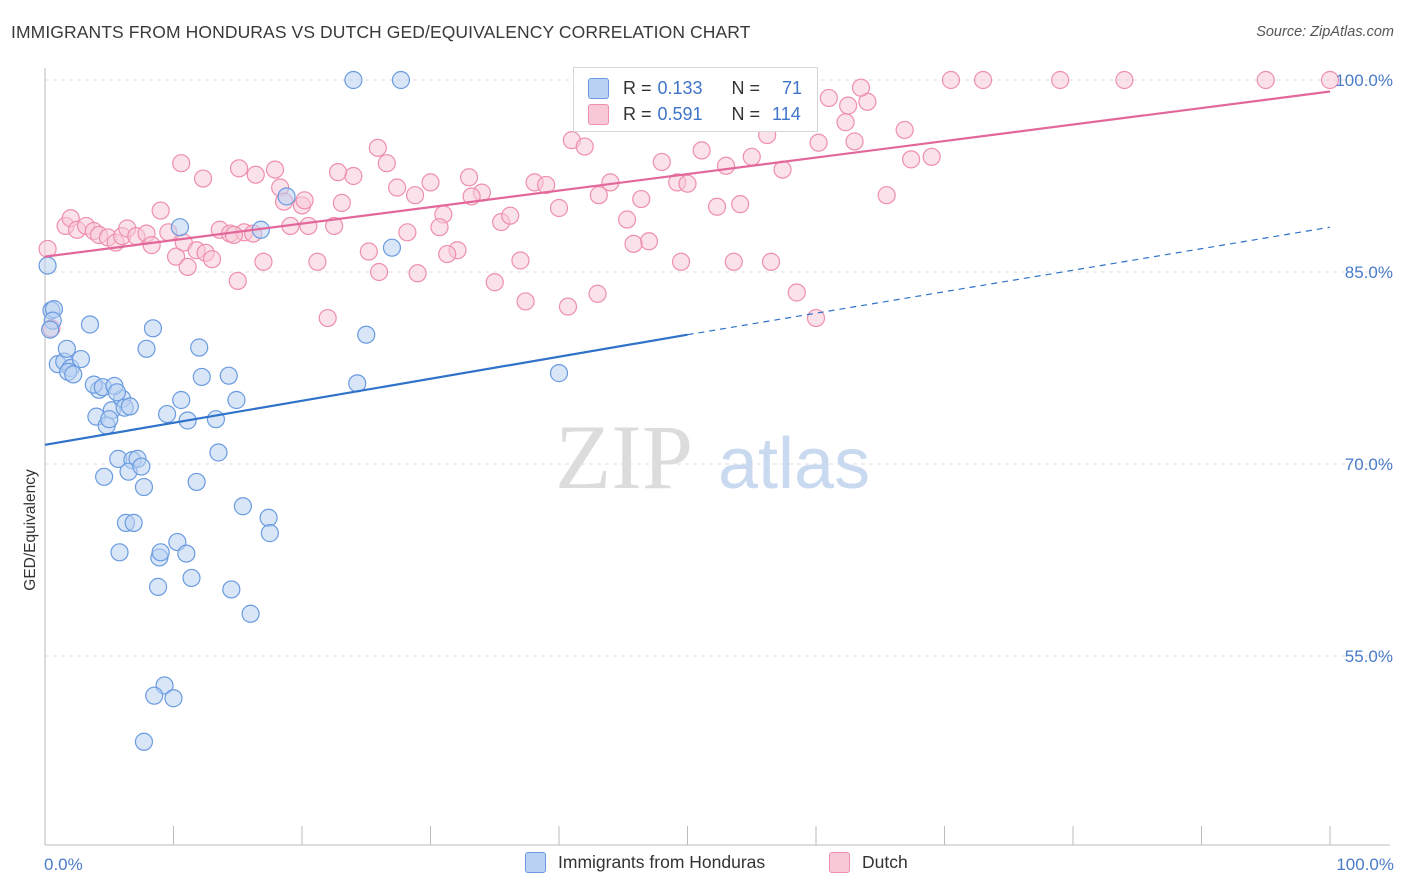  Describe the element at coordinates (624, 457) in the screenshot. I see `watermark-zip: ZIP` at that location.